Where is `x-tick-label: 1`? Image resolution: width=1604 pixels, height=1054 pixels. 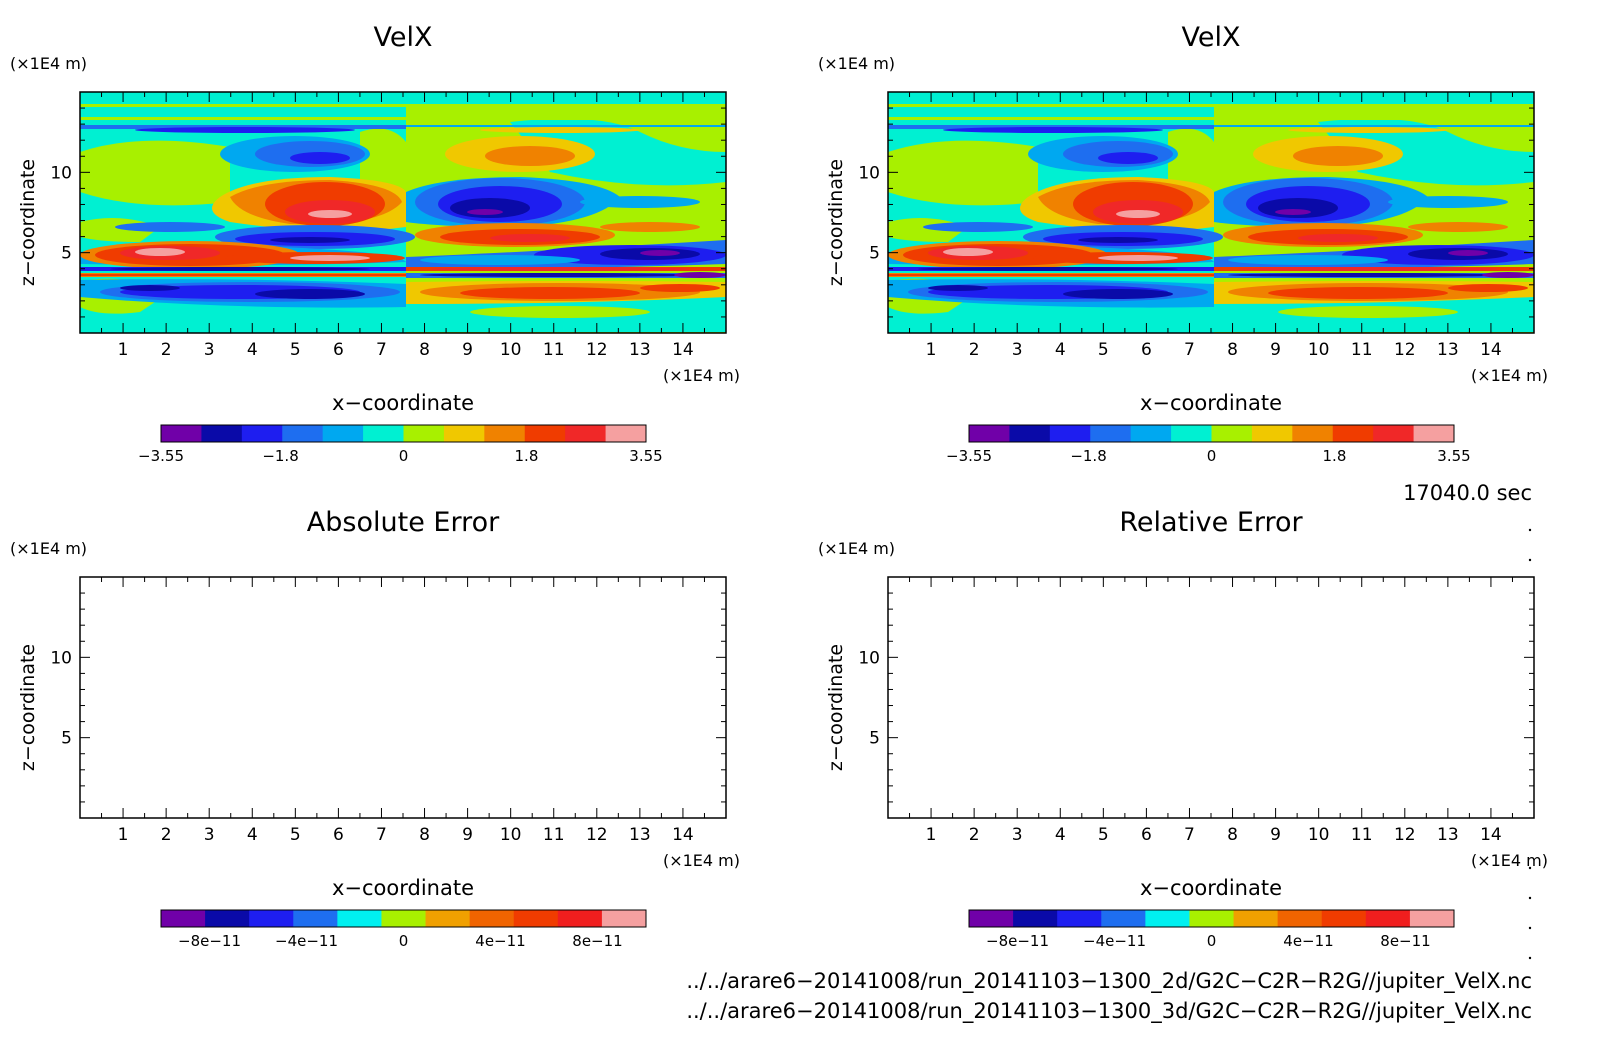 x-tick-label: 1 is located at coordinates (123, 835).